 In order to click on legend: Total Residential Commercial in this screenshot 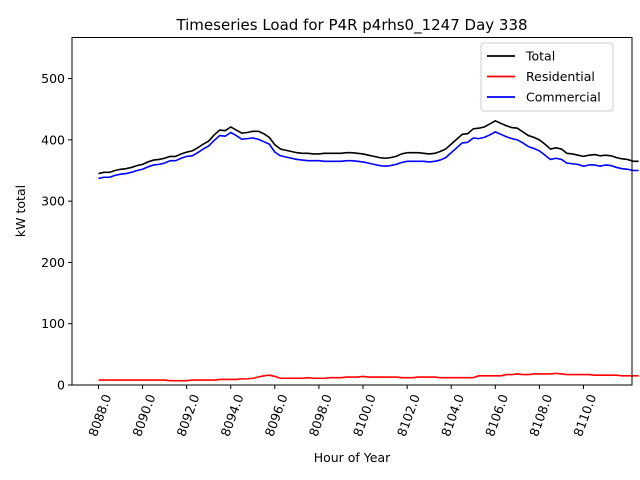, I will do `click(547, 77)`.